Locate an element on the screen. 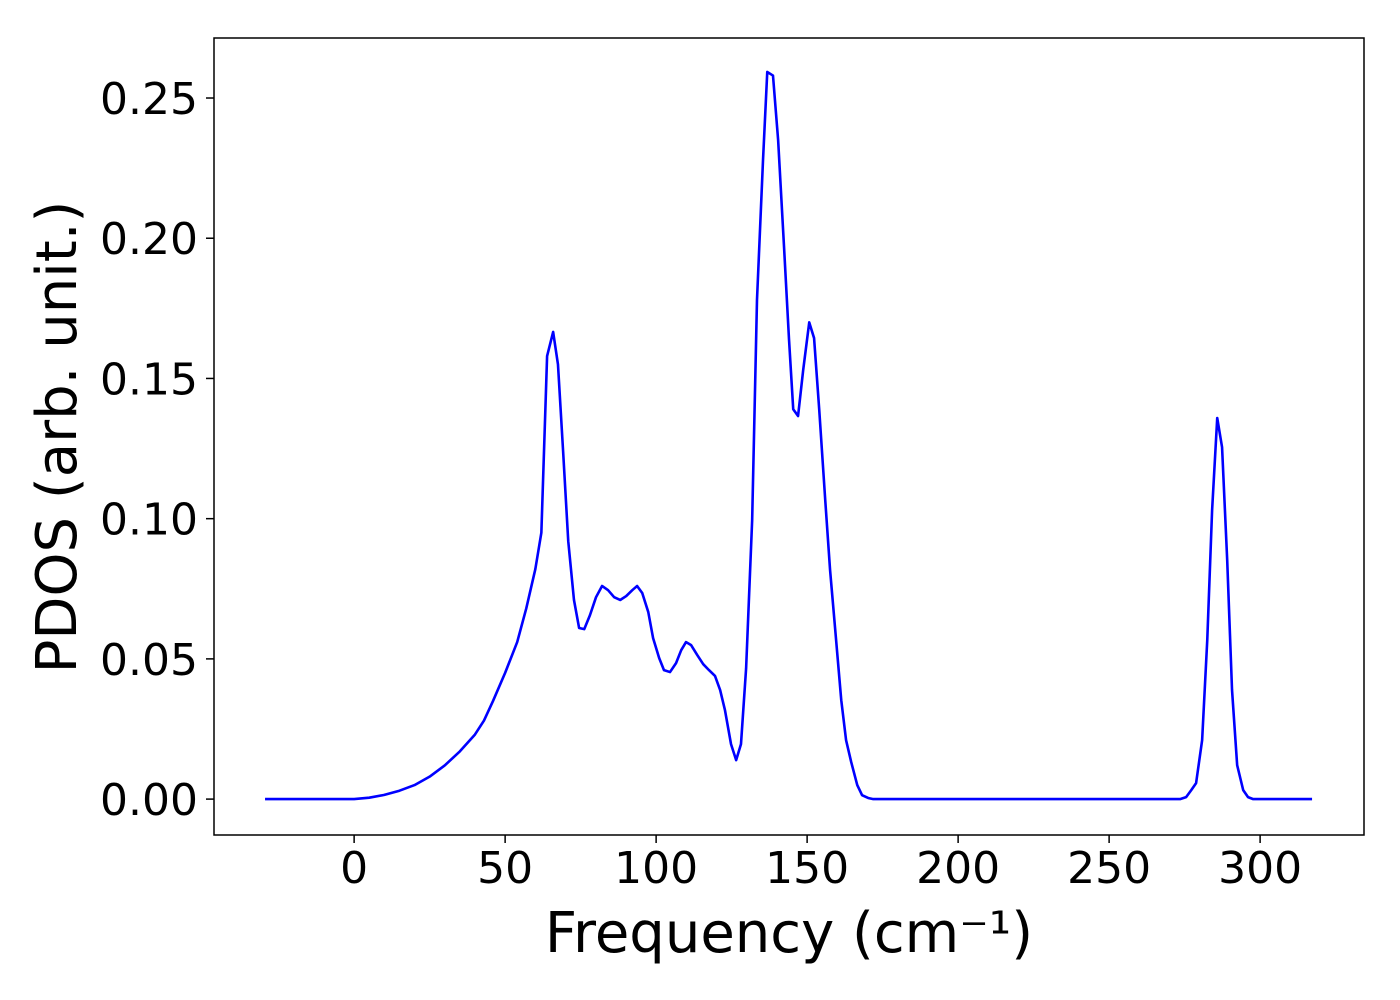  x-tick-label: 100 is located at coordinates (656, 868).